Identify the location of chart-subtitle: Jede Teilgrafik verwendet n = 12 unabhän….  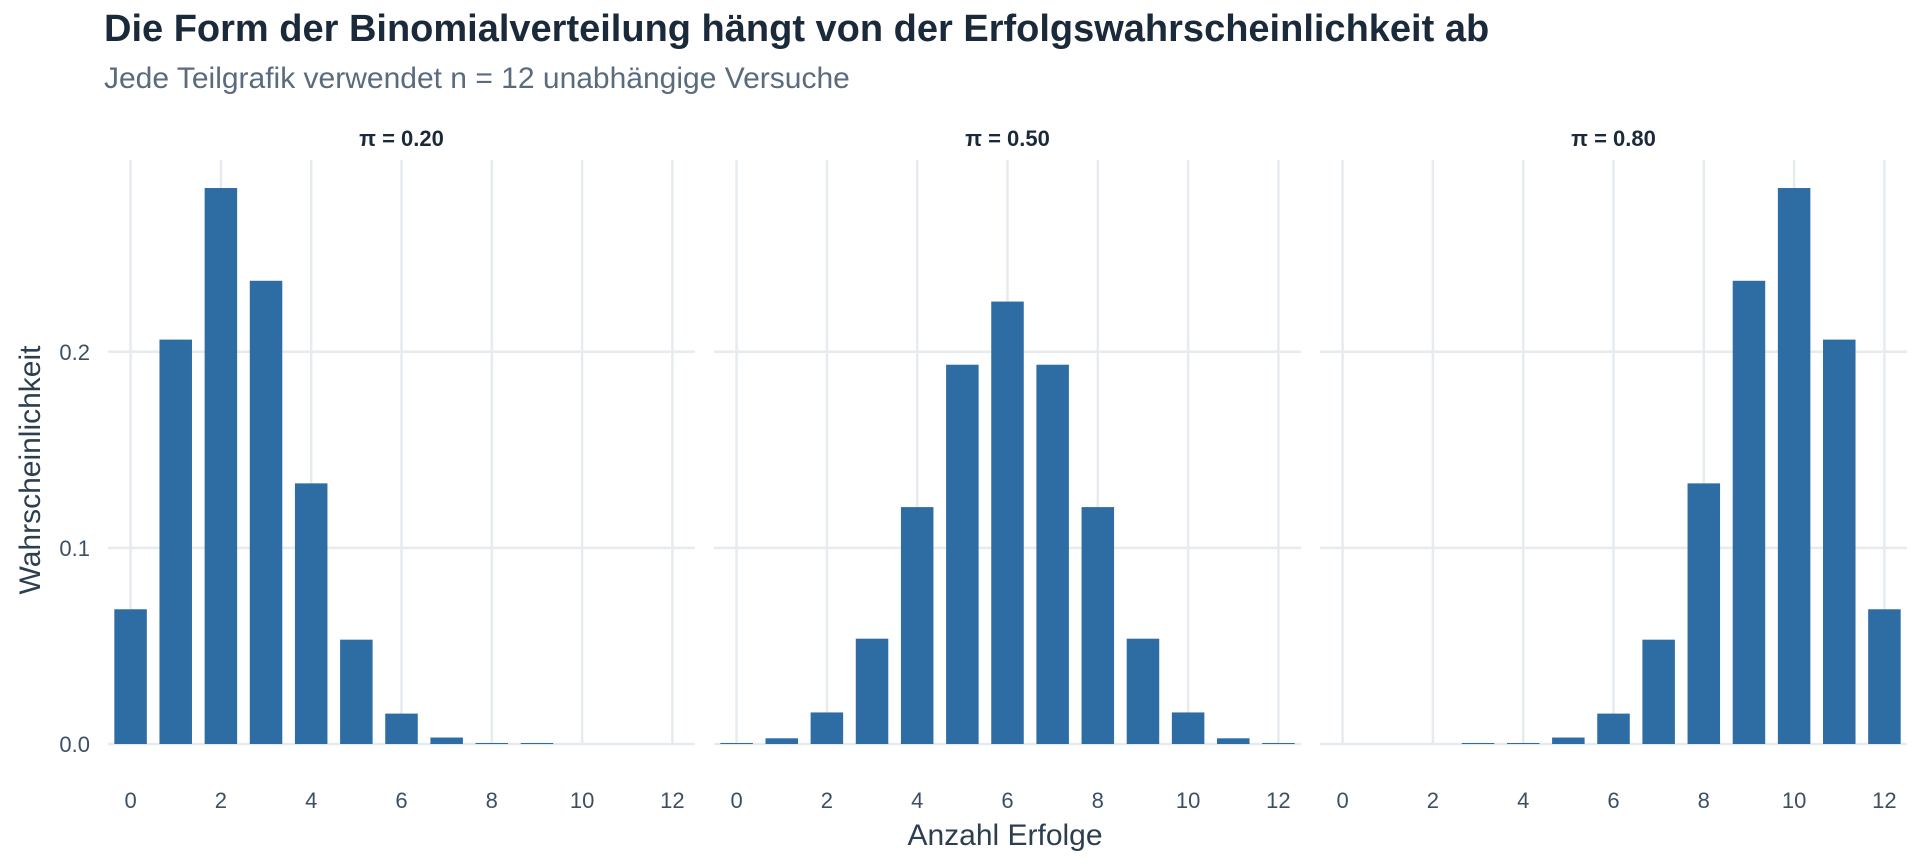
(477, 78).